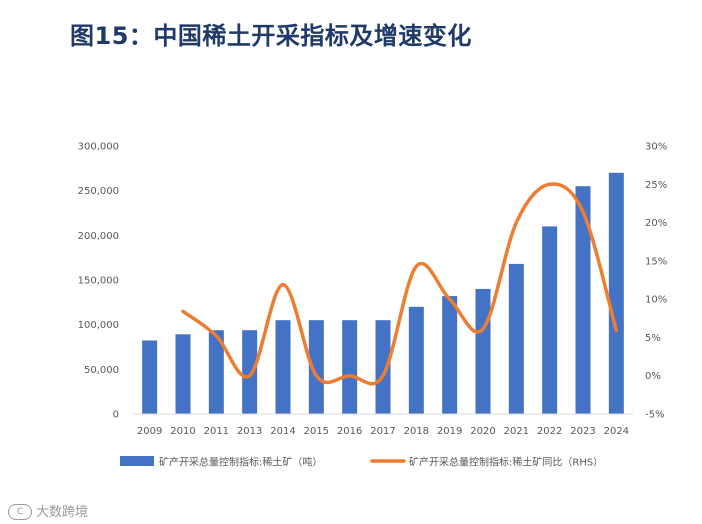 This screenshot has height=524, width=702. I want to click on legend: 矿产开采总量控制指标:稀土矿（吨） 矿产开采总量控制指标:稀土矿同比（RHS）, so click(361, 462).